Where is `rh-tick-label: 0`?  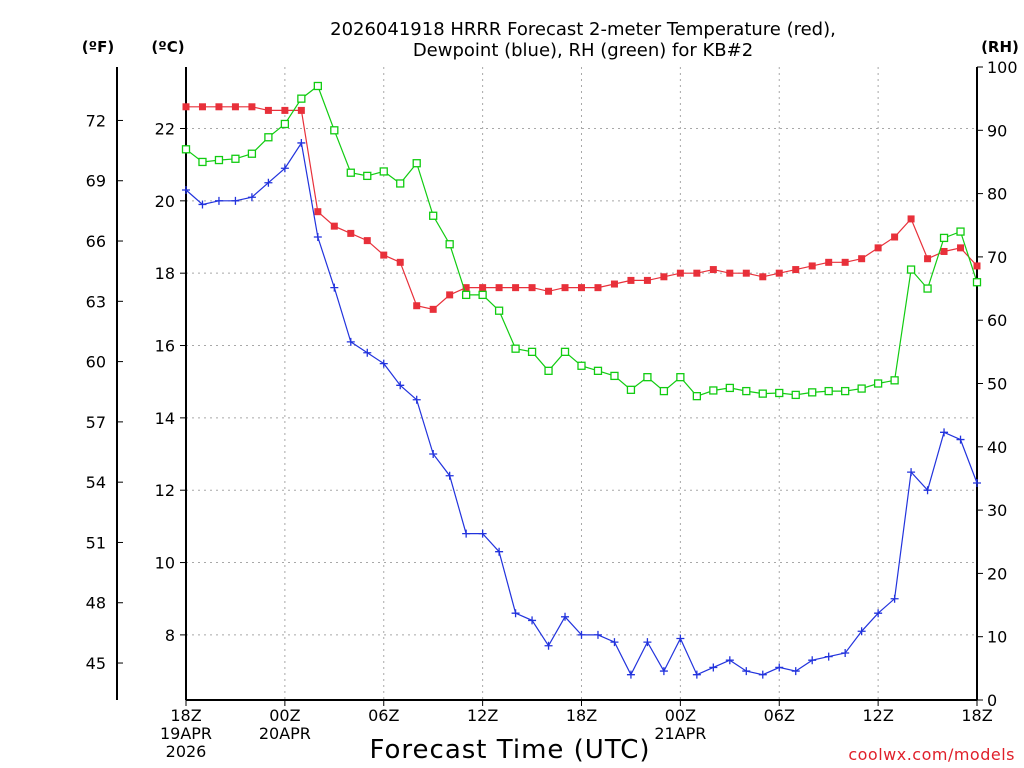 rh-tick-label: 0 is located at coordinates (992, 700).